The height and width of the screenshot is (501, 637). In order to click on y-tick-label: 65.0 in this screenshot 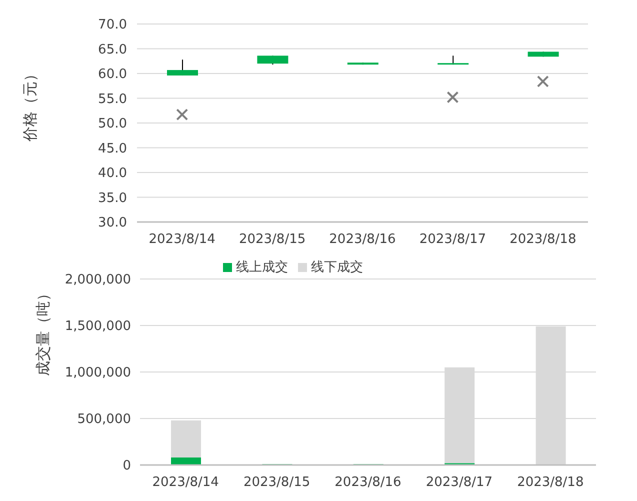, I will do `click(112, 50)`.